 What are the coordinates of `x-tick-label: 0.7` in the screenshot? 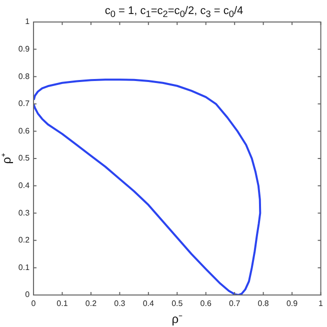 It's located at (235, 303).